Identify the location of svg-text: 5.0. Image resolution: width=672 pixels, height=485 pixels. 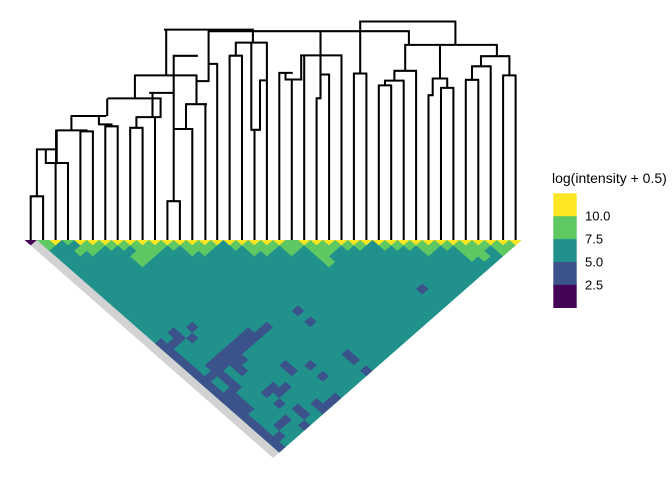
(594, 261).